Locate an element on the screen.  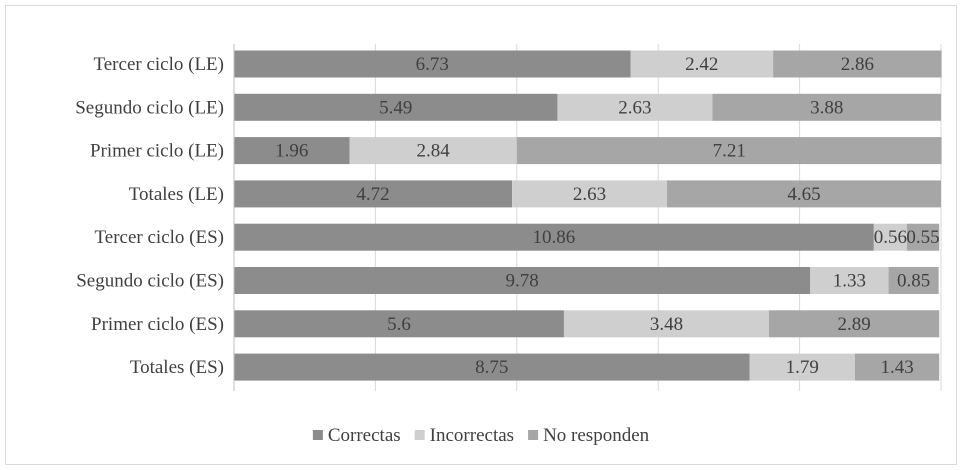
category-label: Primer ciclo (LE) is located at coordinates (157, 151).